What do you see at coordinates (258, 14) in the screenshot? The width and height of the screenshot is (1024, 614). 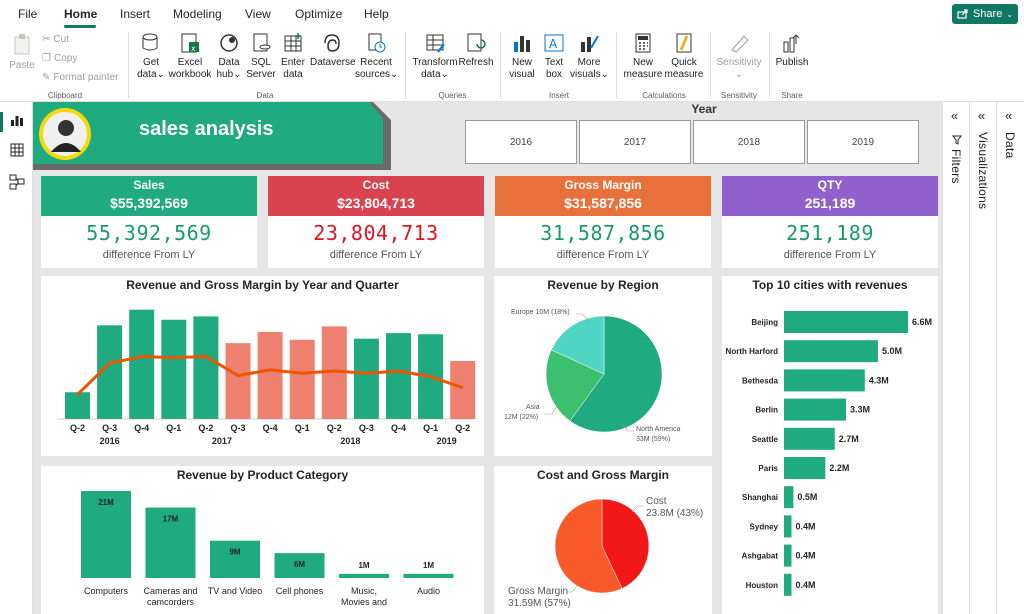 I see `menu-view: View` at bounding box center [258, 14].